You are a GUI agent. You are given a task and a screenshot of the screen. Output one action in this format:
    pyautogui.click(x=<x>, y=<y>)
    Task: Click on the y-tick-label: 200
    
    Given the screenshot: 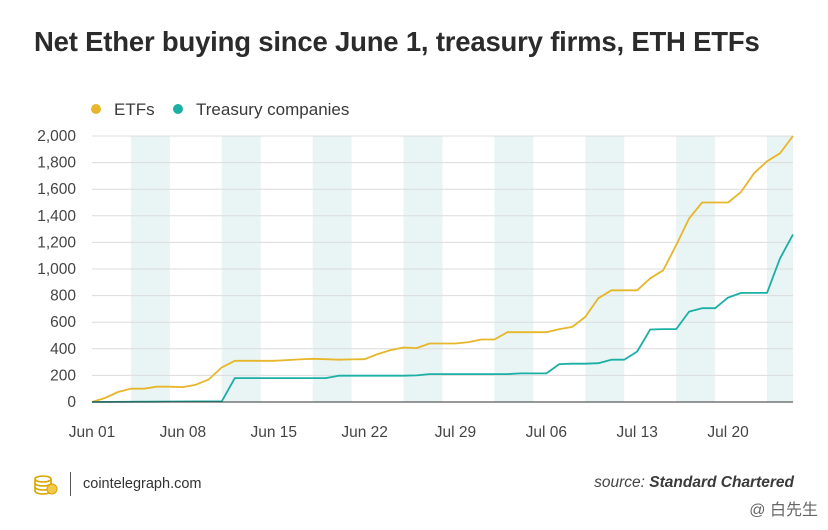 What is the action you would take?
    pyautogui.click(x=63, y=375)
    